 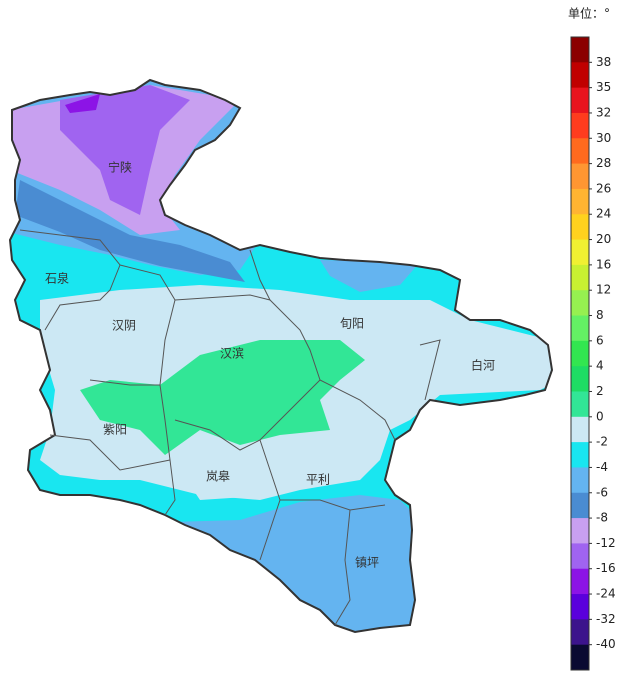 What do you see at coordinates (606, 644) in the screenshot?
I see `legend-label: -40` at bounding box center [606, 644].